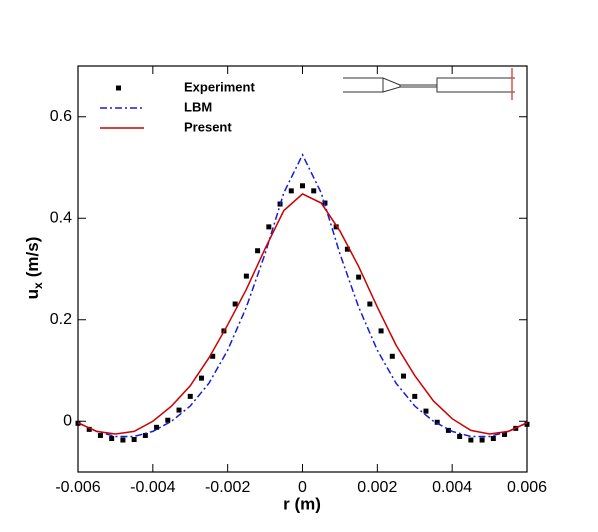 Image resolution: width=598 pixels, height=532 pixels. What do you see at coordinates (377, 487) in the screenshot?
I see `x-tick-label: 0.002` at bounding box center [377, 487].